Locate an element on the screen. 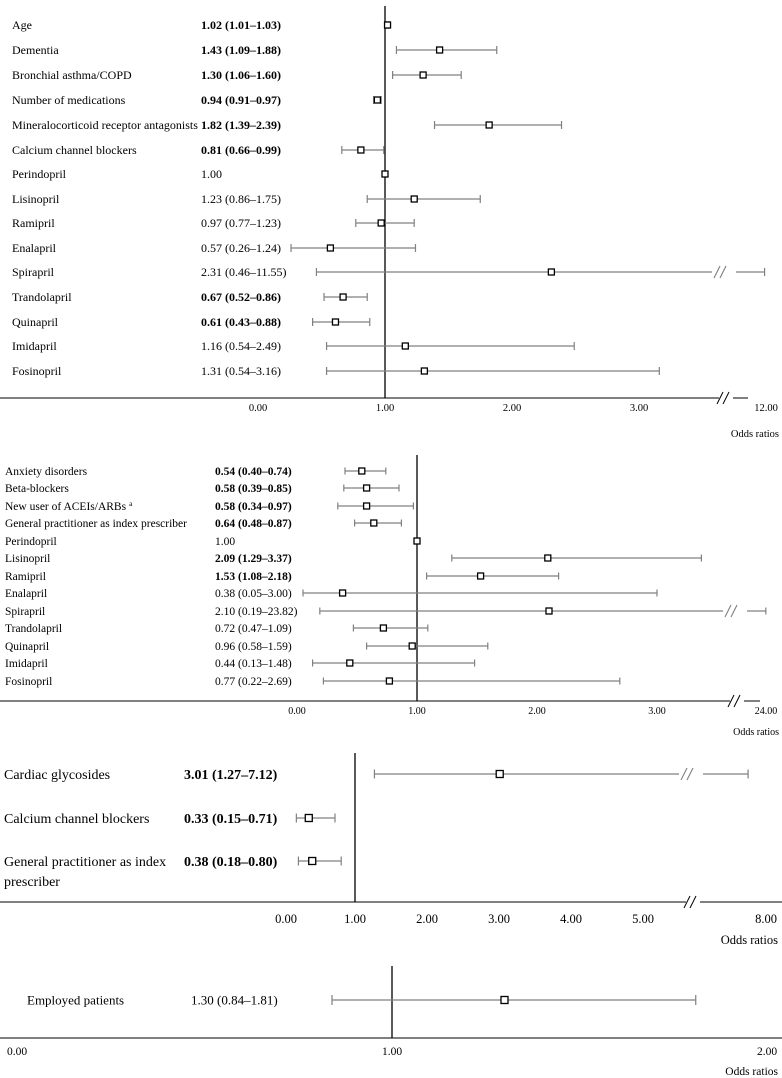 The height and width of the screenshot is (1078, 782). tick-label: 8.00 is located at coordinates (766, 919).